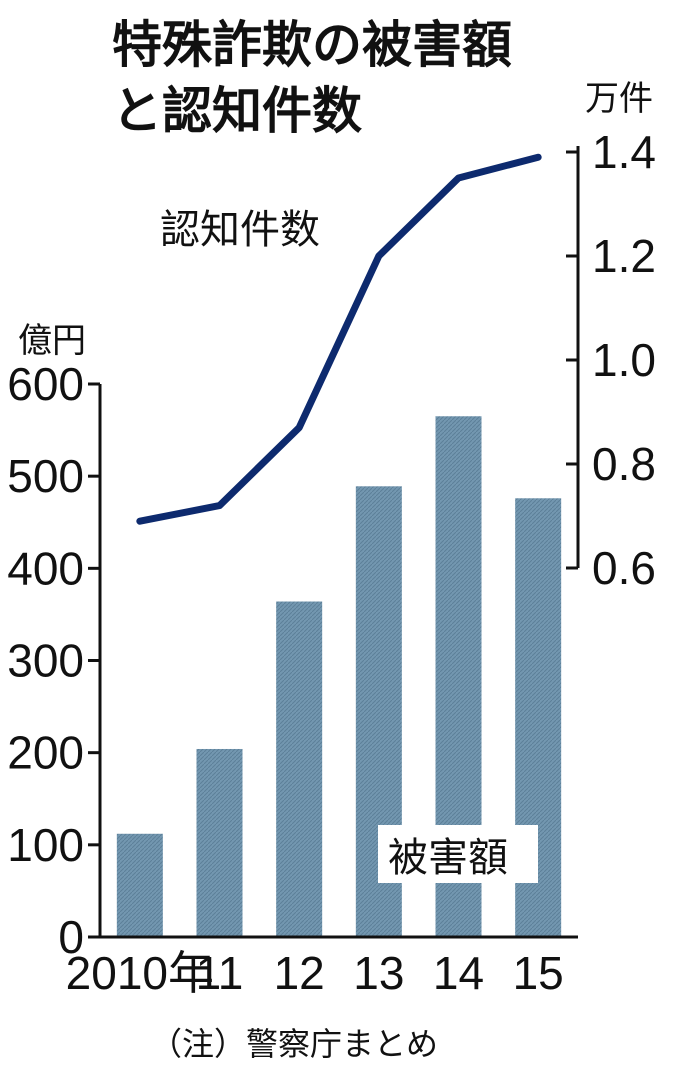  What do you see at coordinates (624, 464) in the screenshot?
I see `right-tick-label-1: 0.8` at bounding box center [624, 464].